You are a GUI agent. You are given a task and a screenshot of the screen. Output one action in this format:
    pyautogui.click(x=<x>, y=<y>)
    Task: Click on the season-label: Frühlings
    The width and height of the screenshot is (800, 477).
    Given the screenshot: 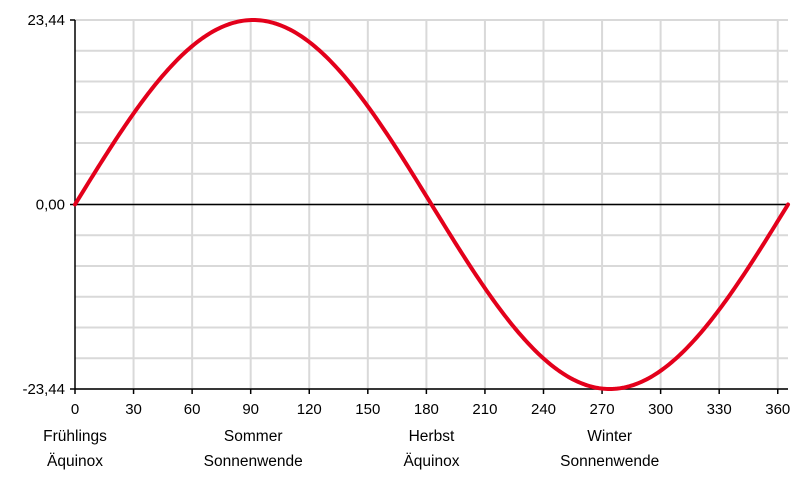 What is the action you would take?
    pyautogui.click(x=75, y=436)
    